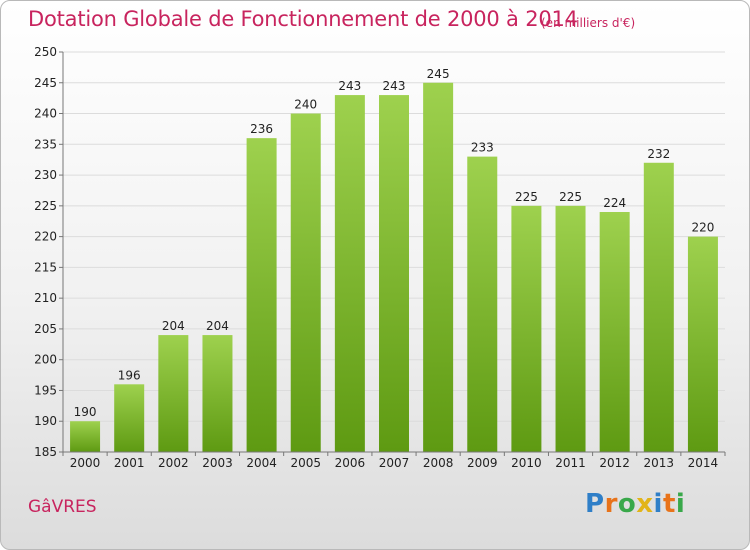 The height and width of the screenshot is (550, 750). Describe the element at coordinates (45, 329) in the screenshot. I see `y-tick-label: 205` at that location.